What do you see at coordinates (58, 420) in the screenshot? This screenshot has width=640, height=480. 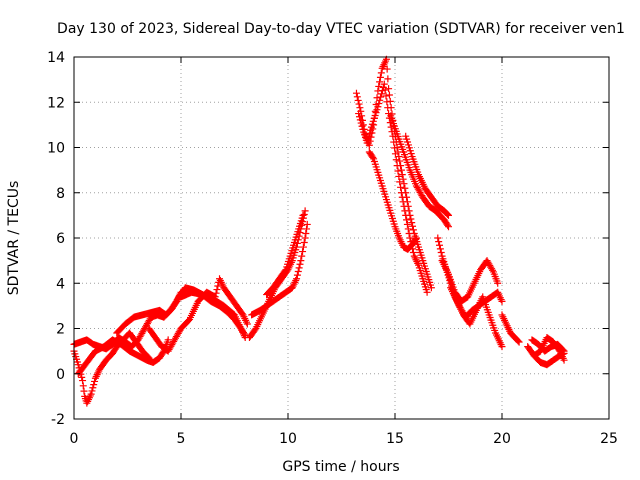 I see `y-tick-label: -2` at bounding box center [58, 420].